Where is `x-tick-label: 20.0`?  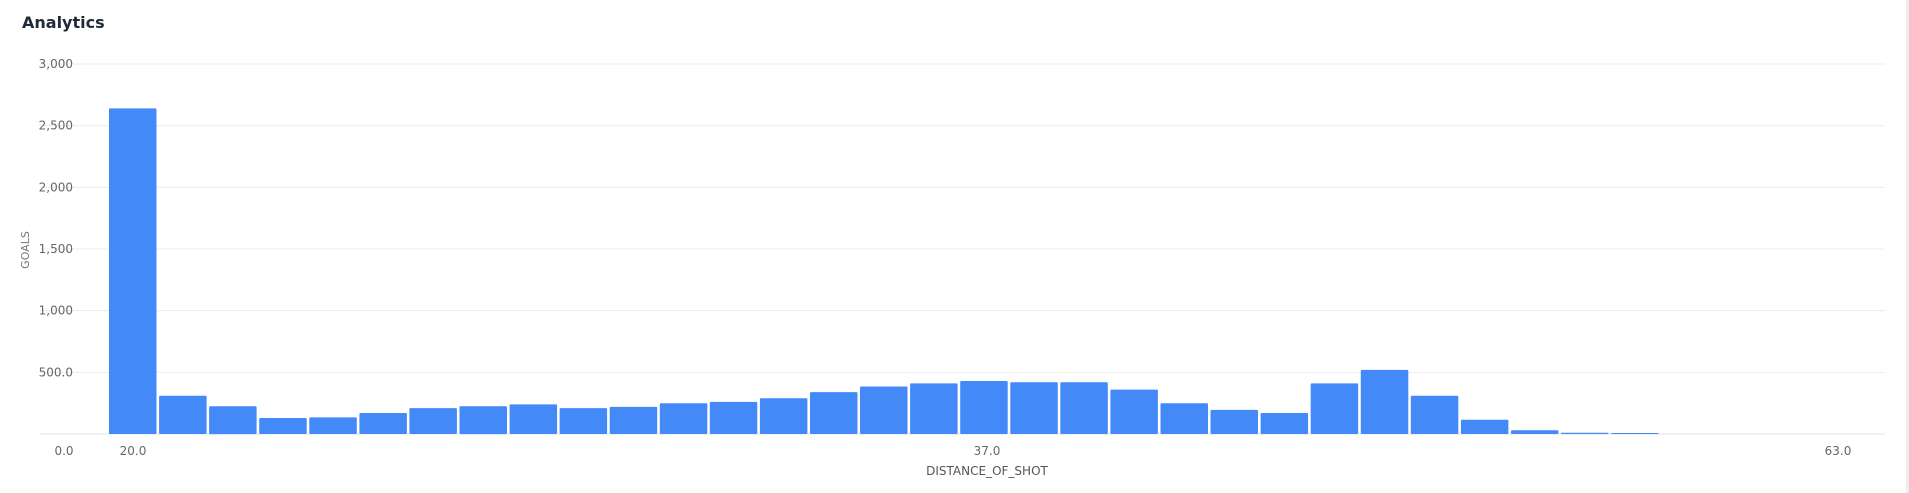
x-tick-label: 20.0 is located at coordinates (133, 451).